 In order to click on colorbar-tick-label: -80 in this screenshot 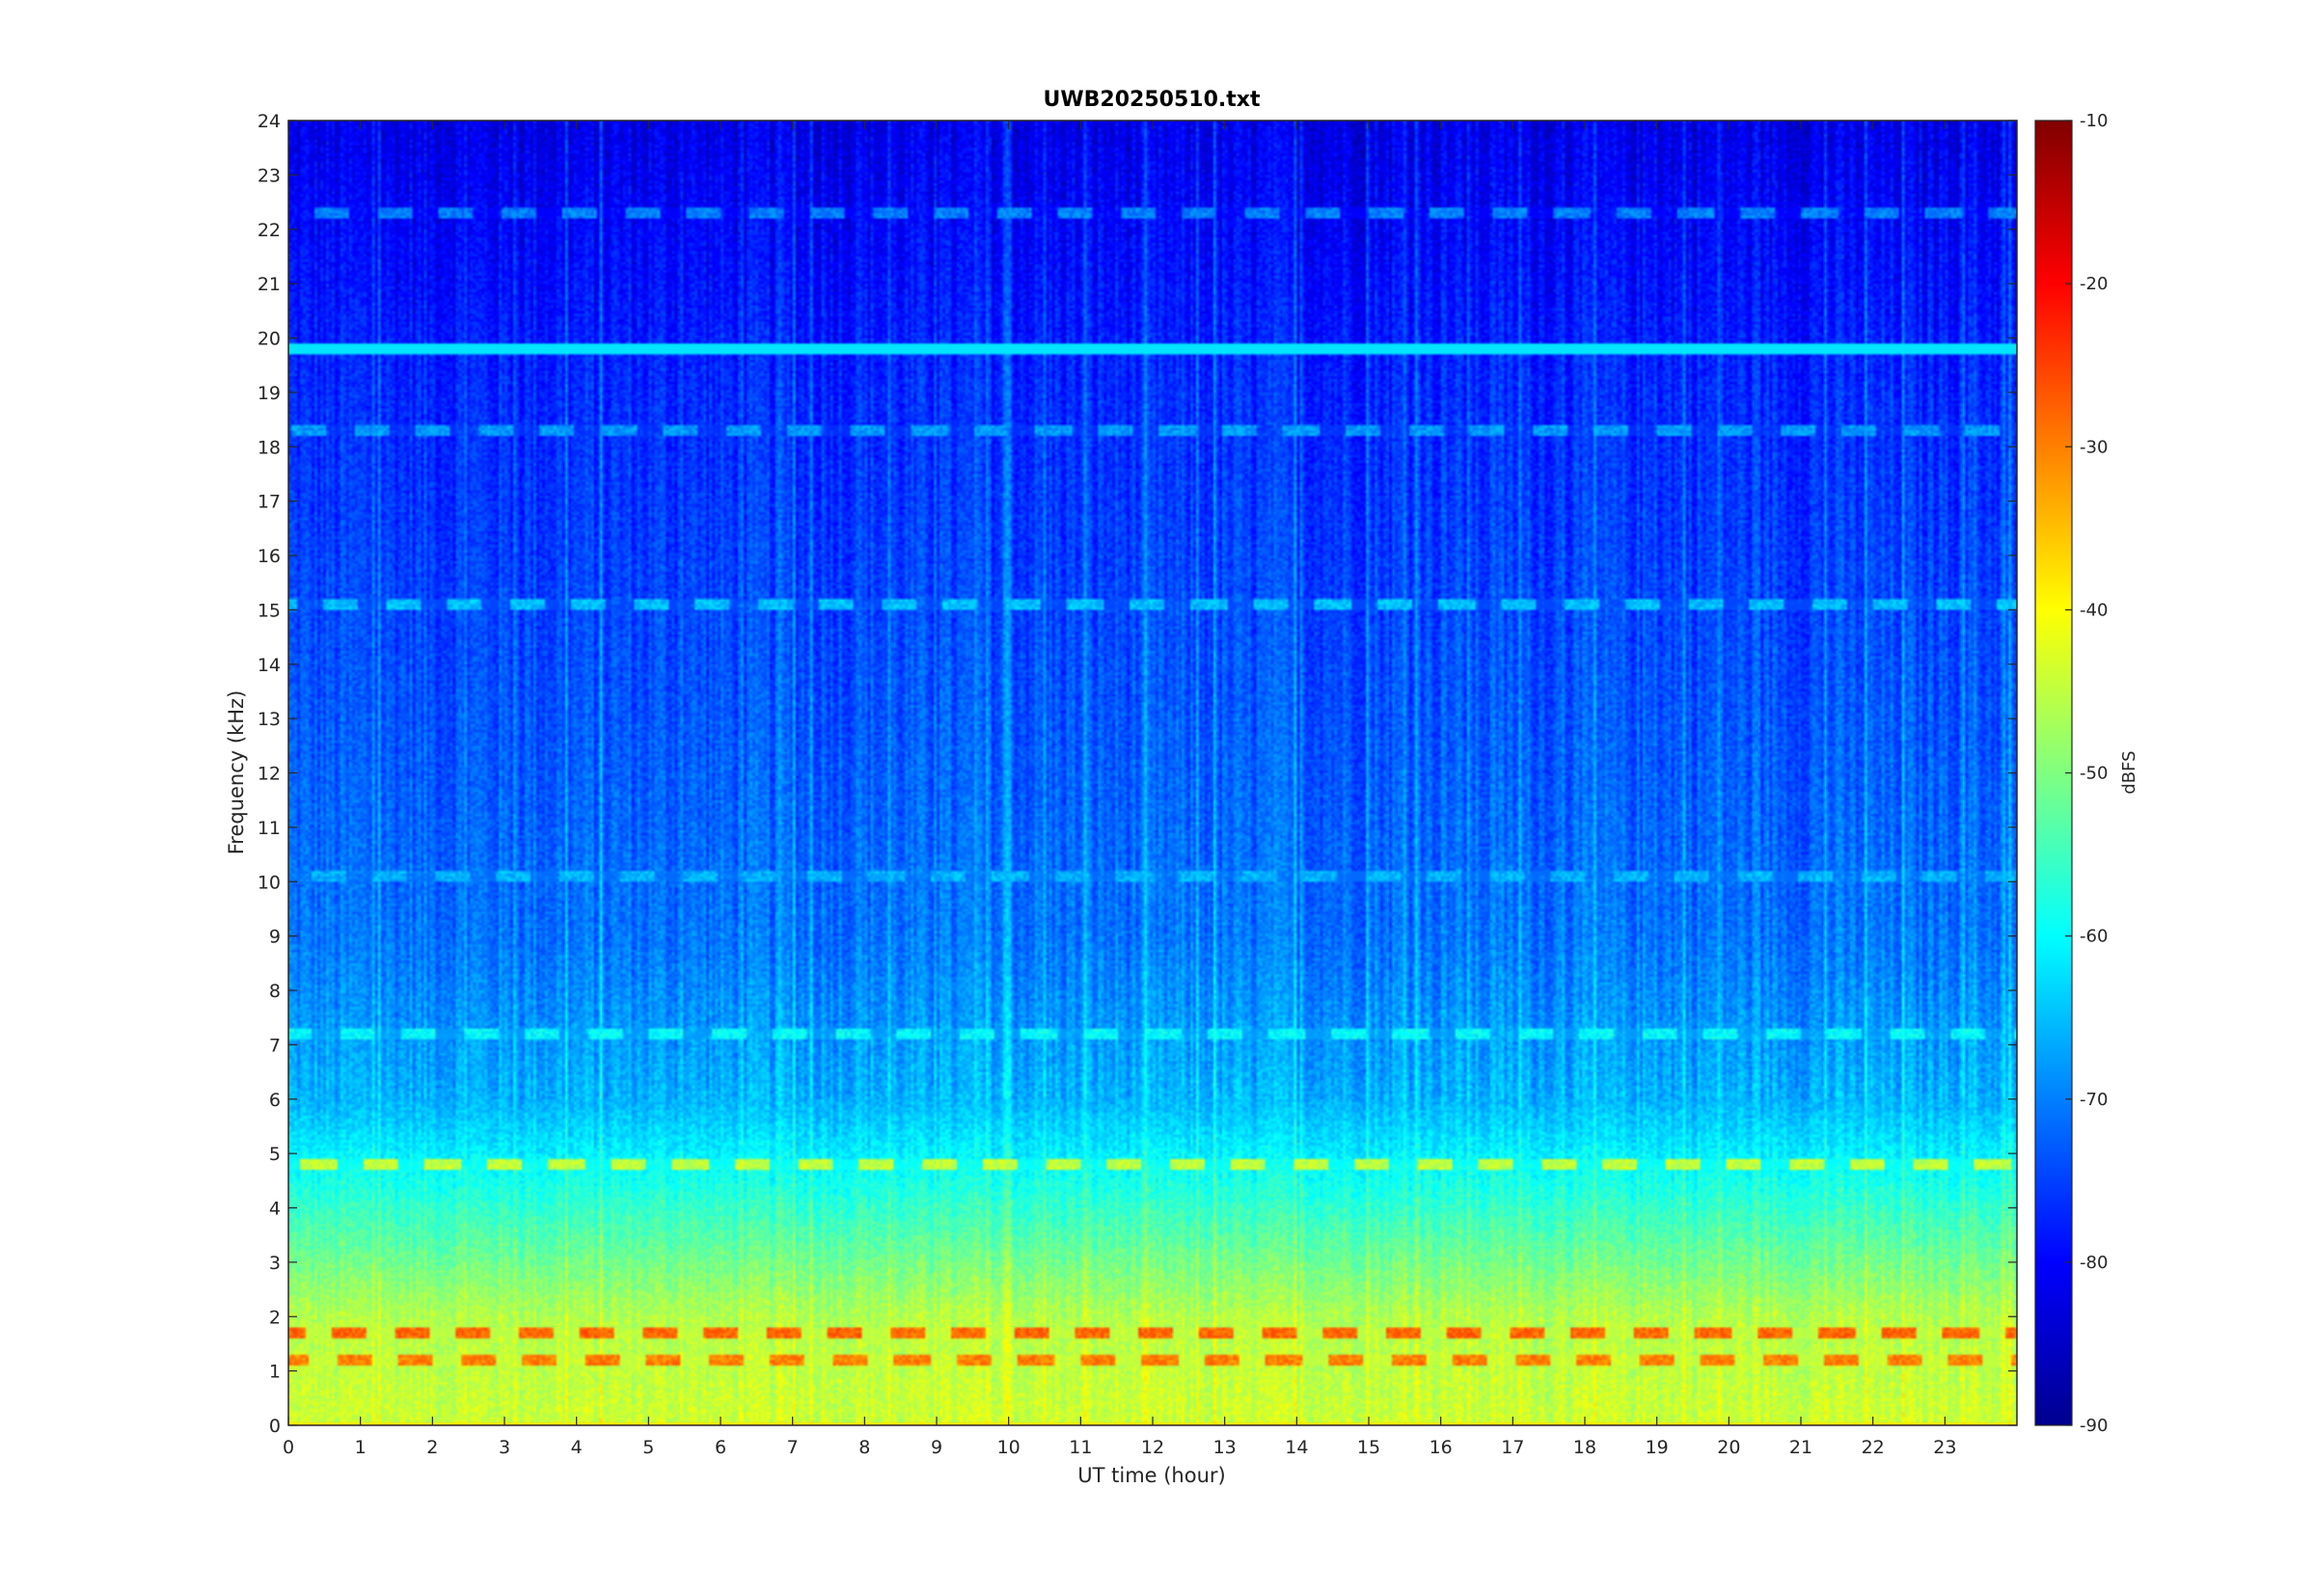, I will do `click(2094, 1263)`.